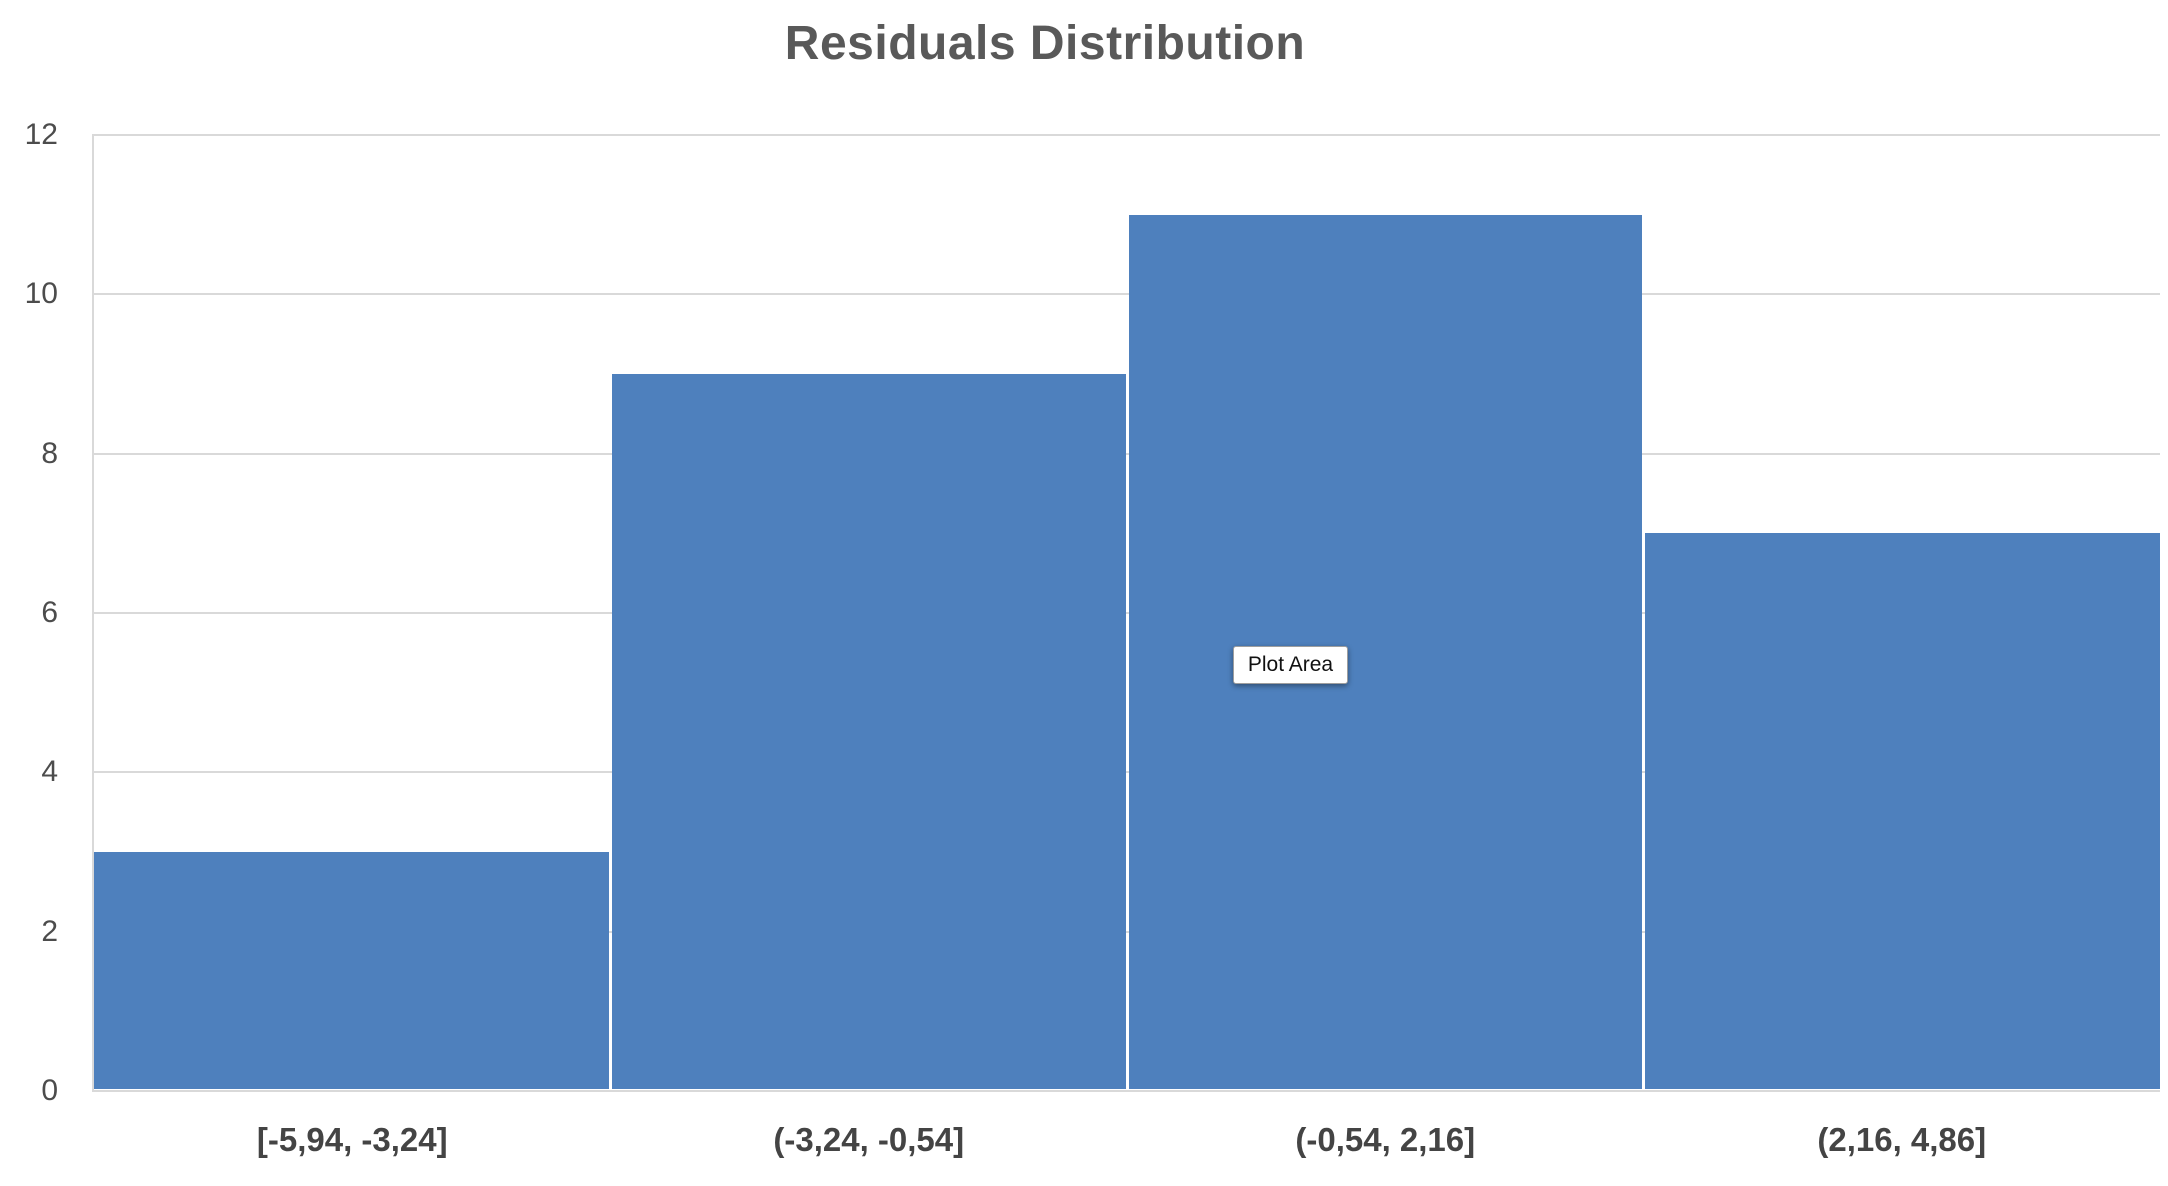 The image size is (2168, 1186). I want to click on x-tick-label: (-0,54, 2,16], so click(1385, 1139).